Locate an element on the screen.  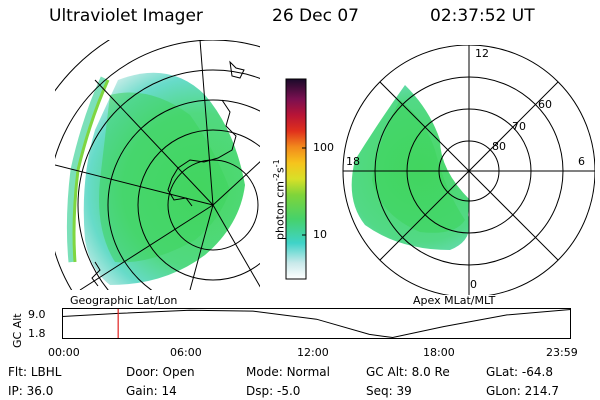
x-tick-0600: 06:00 is located at coordinates (186, 352).